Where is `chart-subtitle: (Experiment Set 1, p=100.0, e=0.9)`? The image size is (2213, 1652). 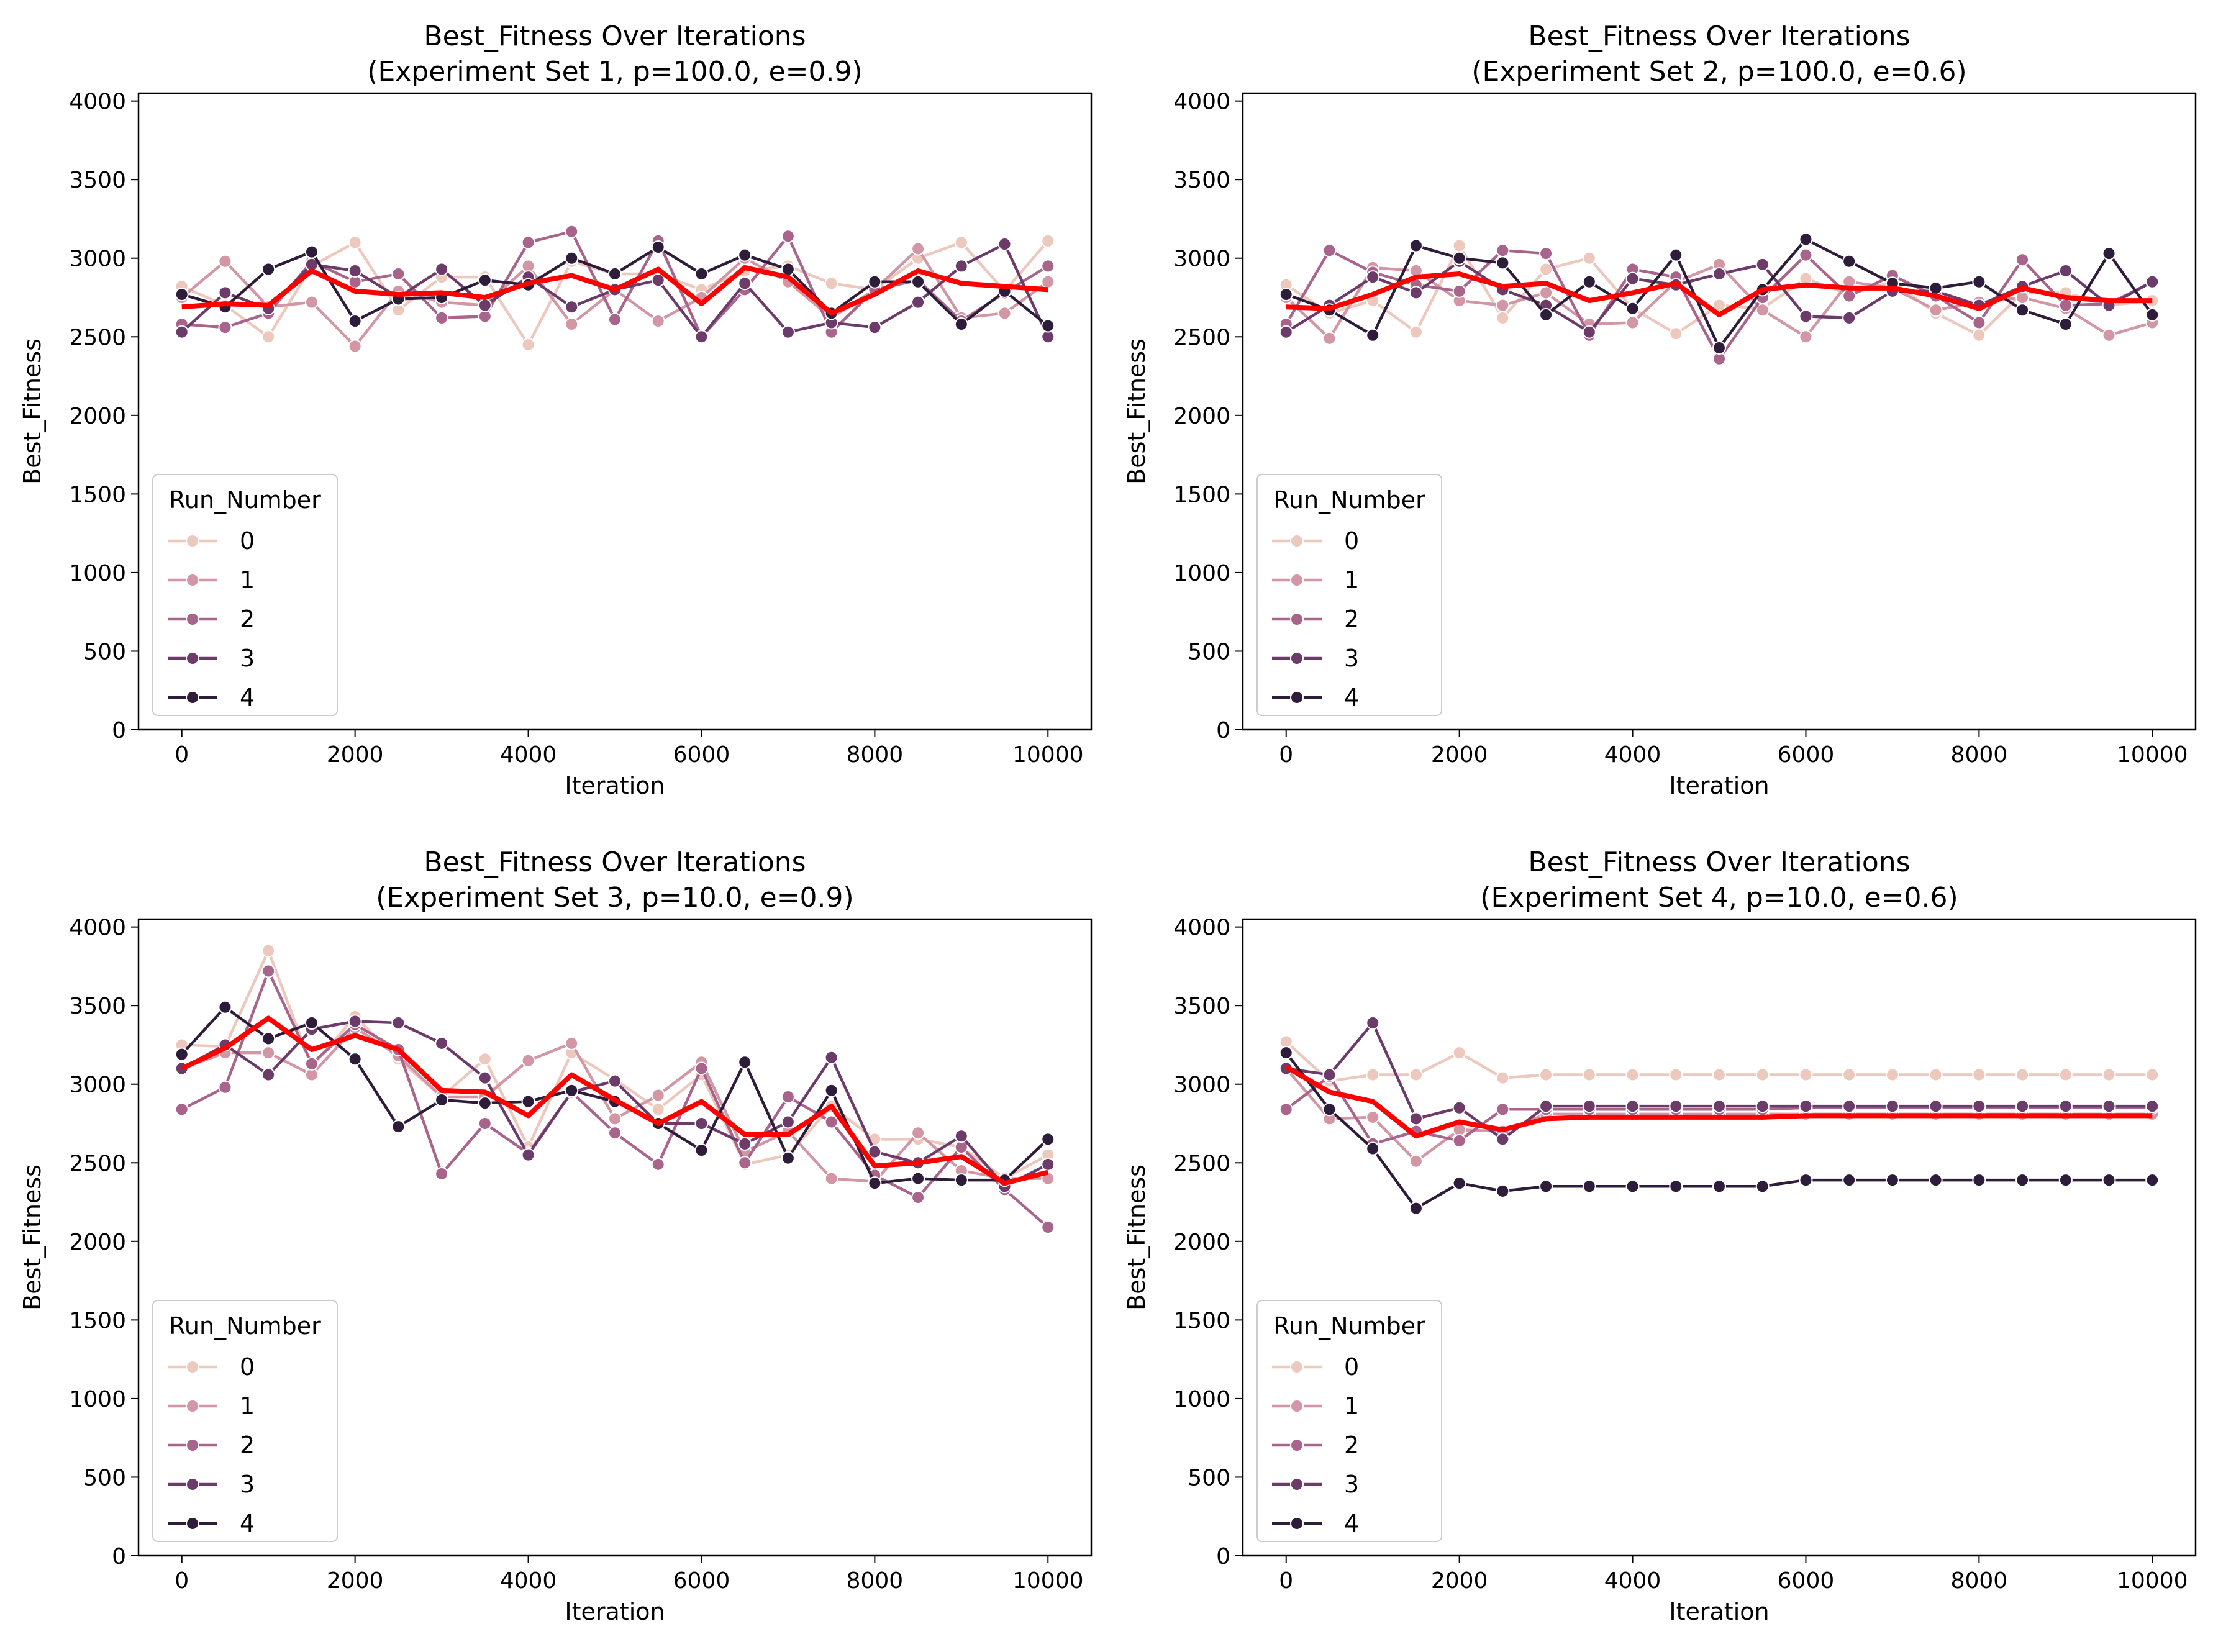
chart-subtitle: (Experiment Set 1, p=100.0, e=0.9) is located at coordinates (614, 72).